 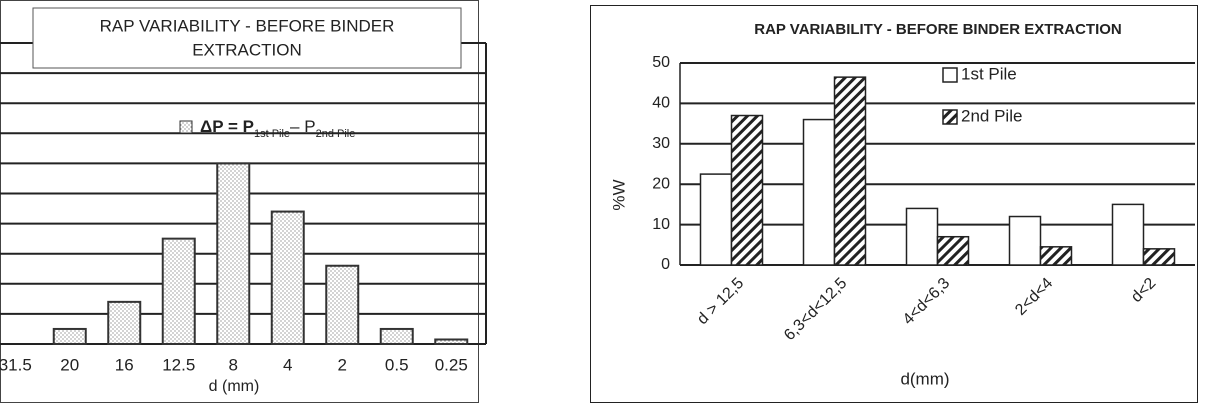 I want to click on x-tick-label: 12.5, so click(x=178, y=364).